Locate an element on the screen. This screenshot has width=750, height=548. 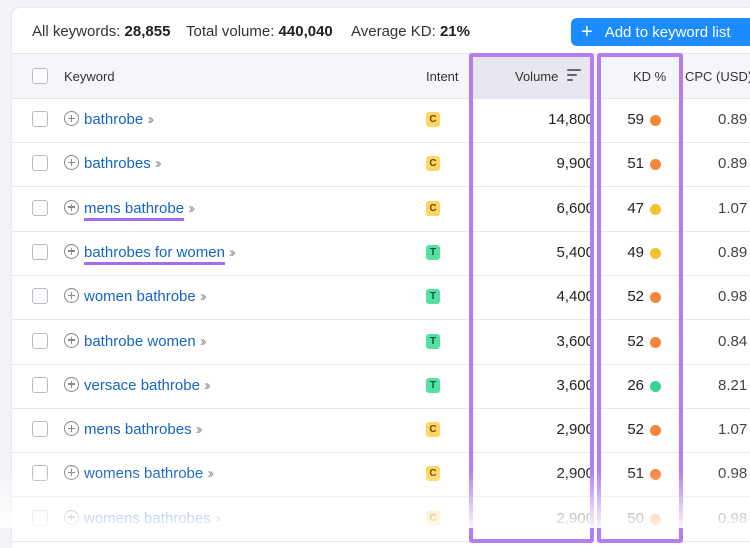
column-header-intent: Intent is located at coordinates (442, 76).